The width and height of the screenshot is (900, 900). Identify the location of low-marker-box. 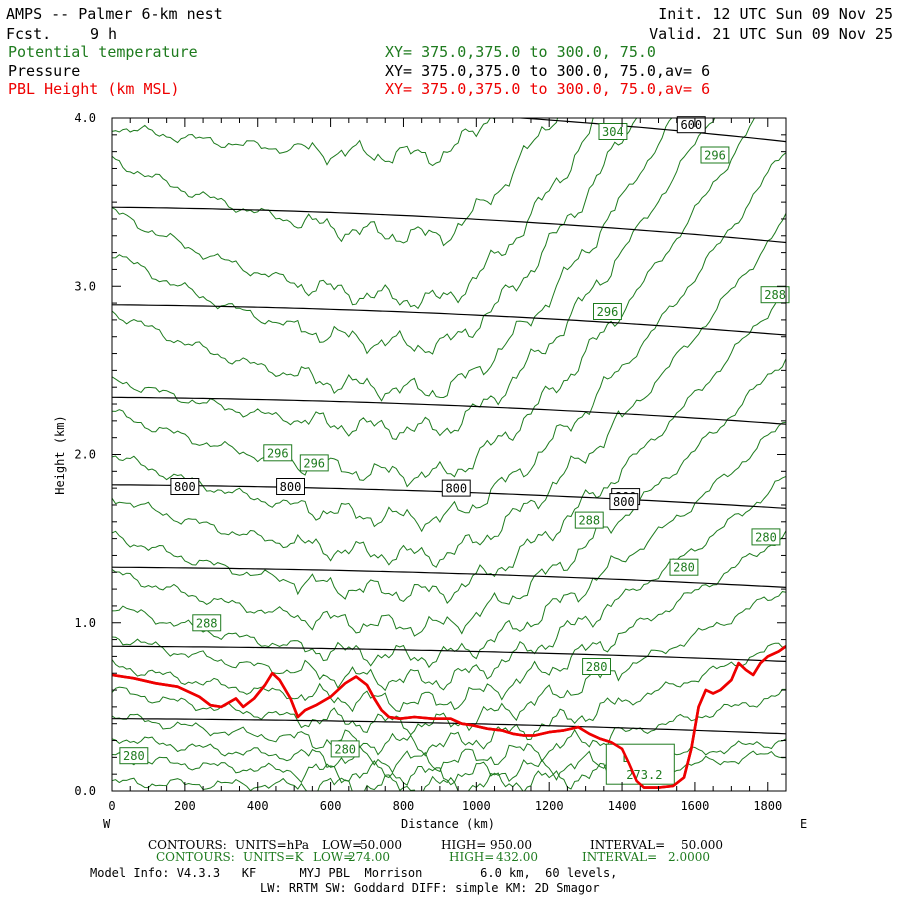
(640, 764).